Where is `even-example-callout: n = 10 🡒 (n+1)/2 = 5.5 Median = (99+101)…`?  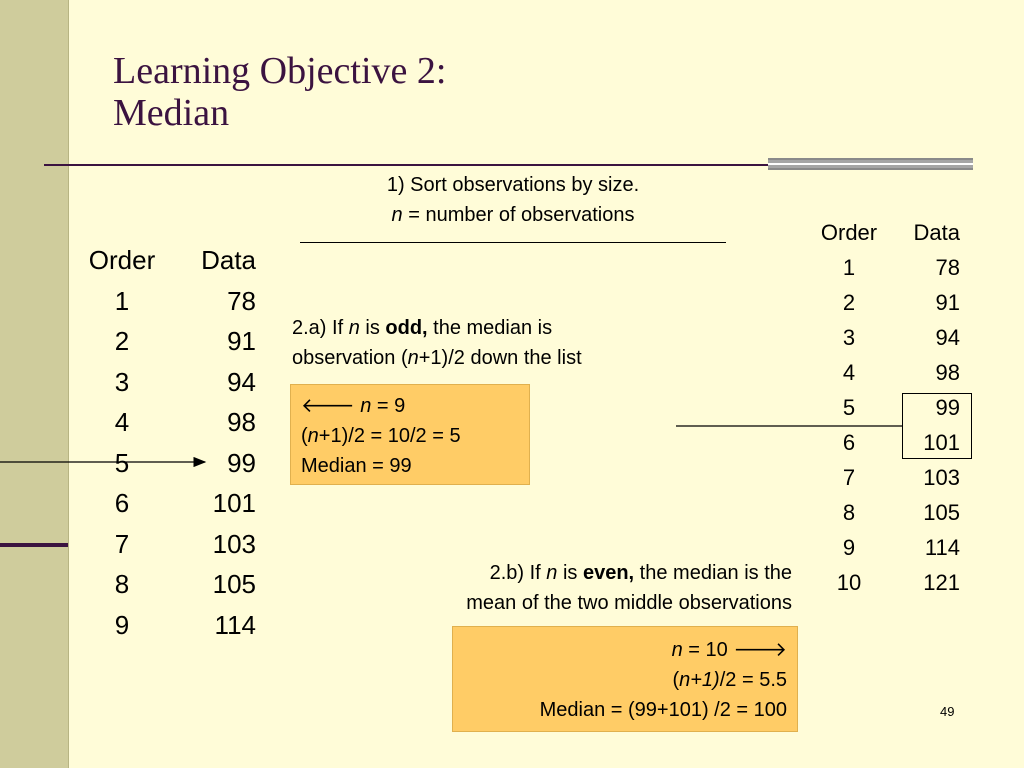 even-example-callout: n = 10 🡒 (n+1)/2 = 5.5 Median = (99+101)… is located at coordinates (625, 679).